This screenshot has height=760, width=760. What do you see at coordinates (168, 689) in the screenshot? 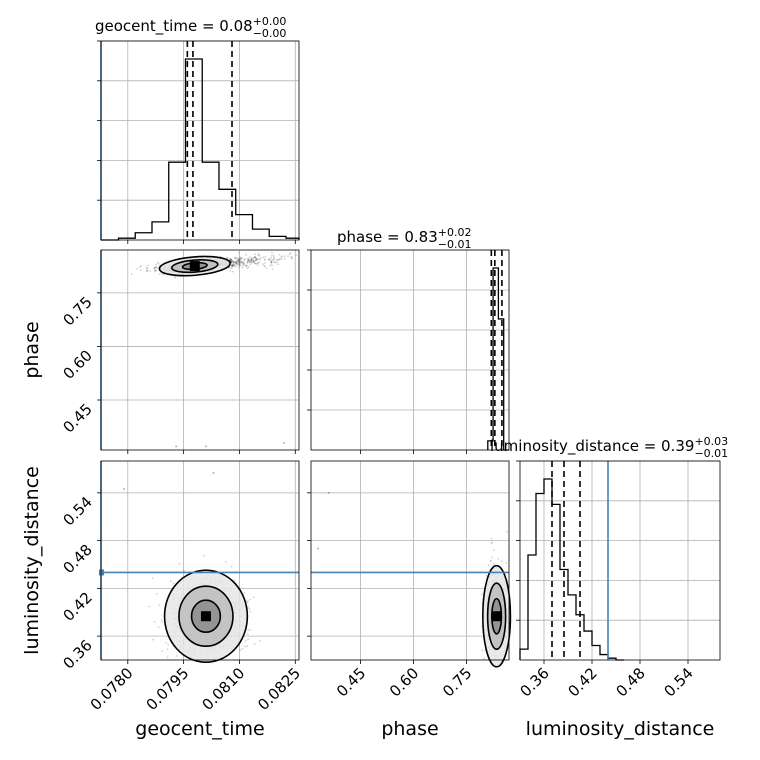
I see `tick-label: 0.0795` at bounding box center [168, 689].